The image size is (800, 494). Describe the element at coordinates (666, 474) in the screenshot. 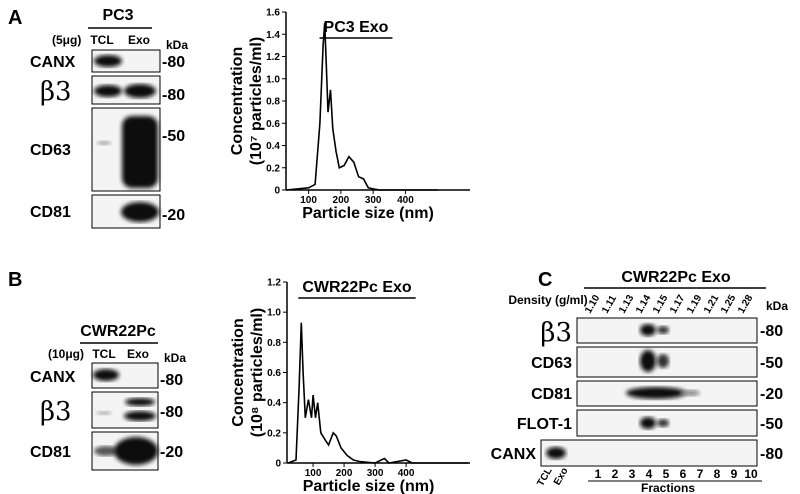

I see `fraction: 5` at that location.